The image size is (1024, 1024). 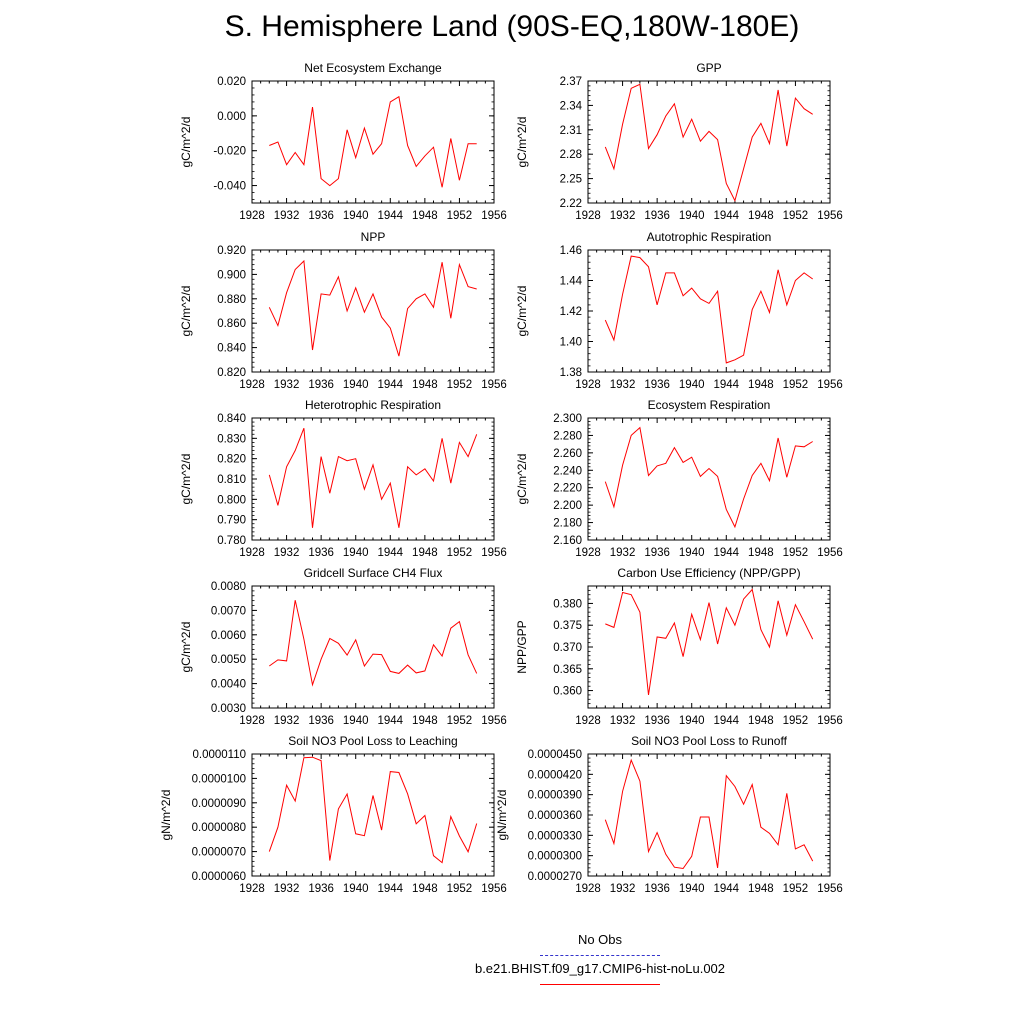 I want to click on y-tick-label: 0.920, so click(x=231, y=251).